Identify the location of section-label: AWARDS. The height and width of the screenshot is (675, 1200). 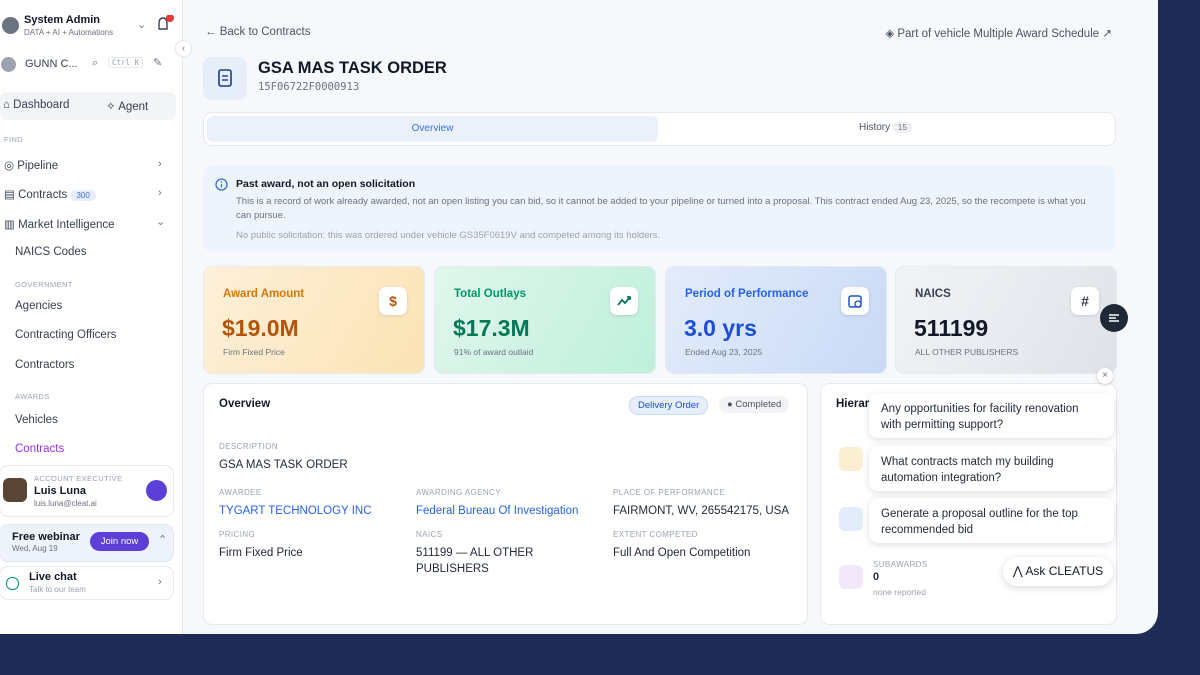
(32, 396).